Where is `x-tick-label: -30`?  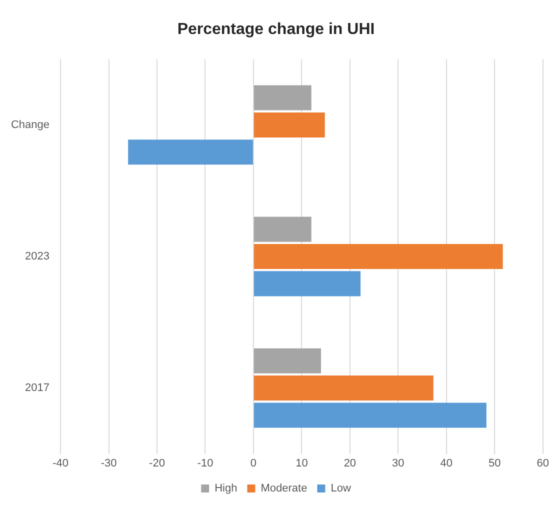
x-tick-label: -30 is located at coordinates (108, 463).